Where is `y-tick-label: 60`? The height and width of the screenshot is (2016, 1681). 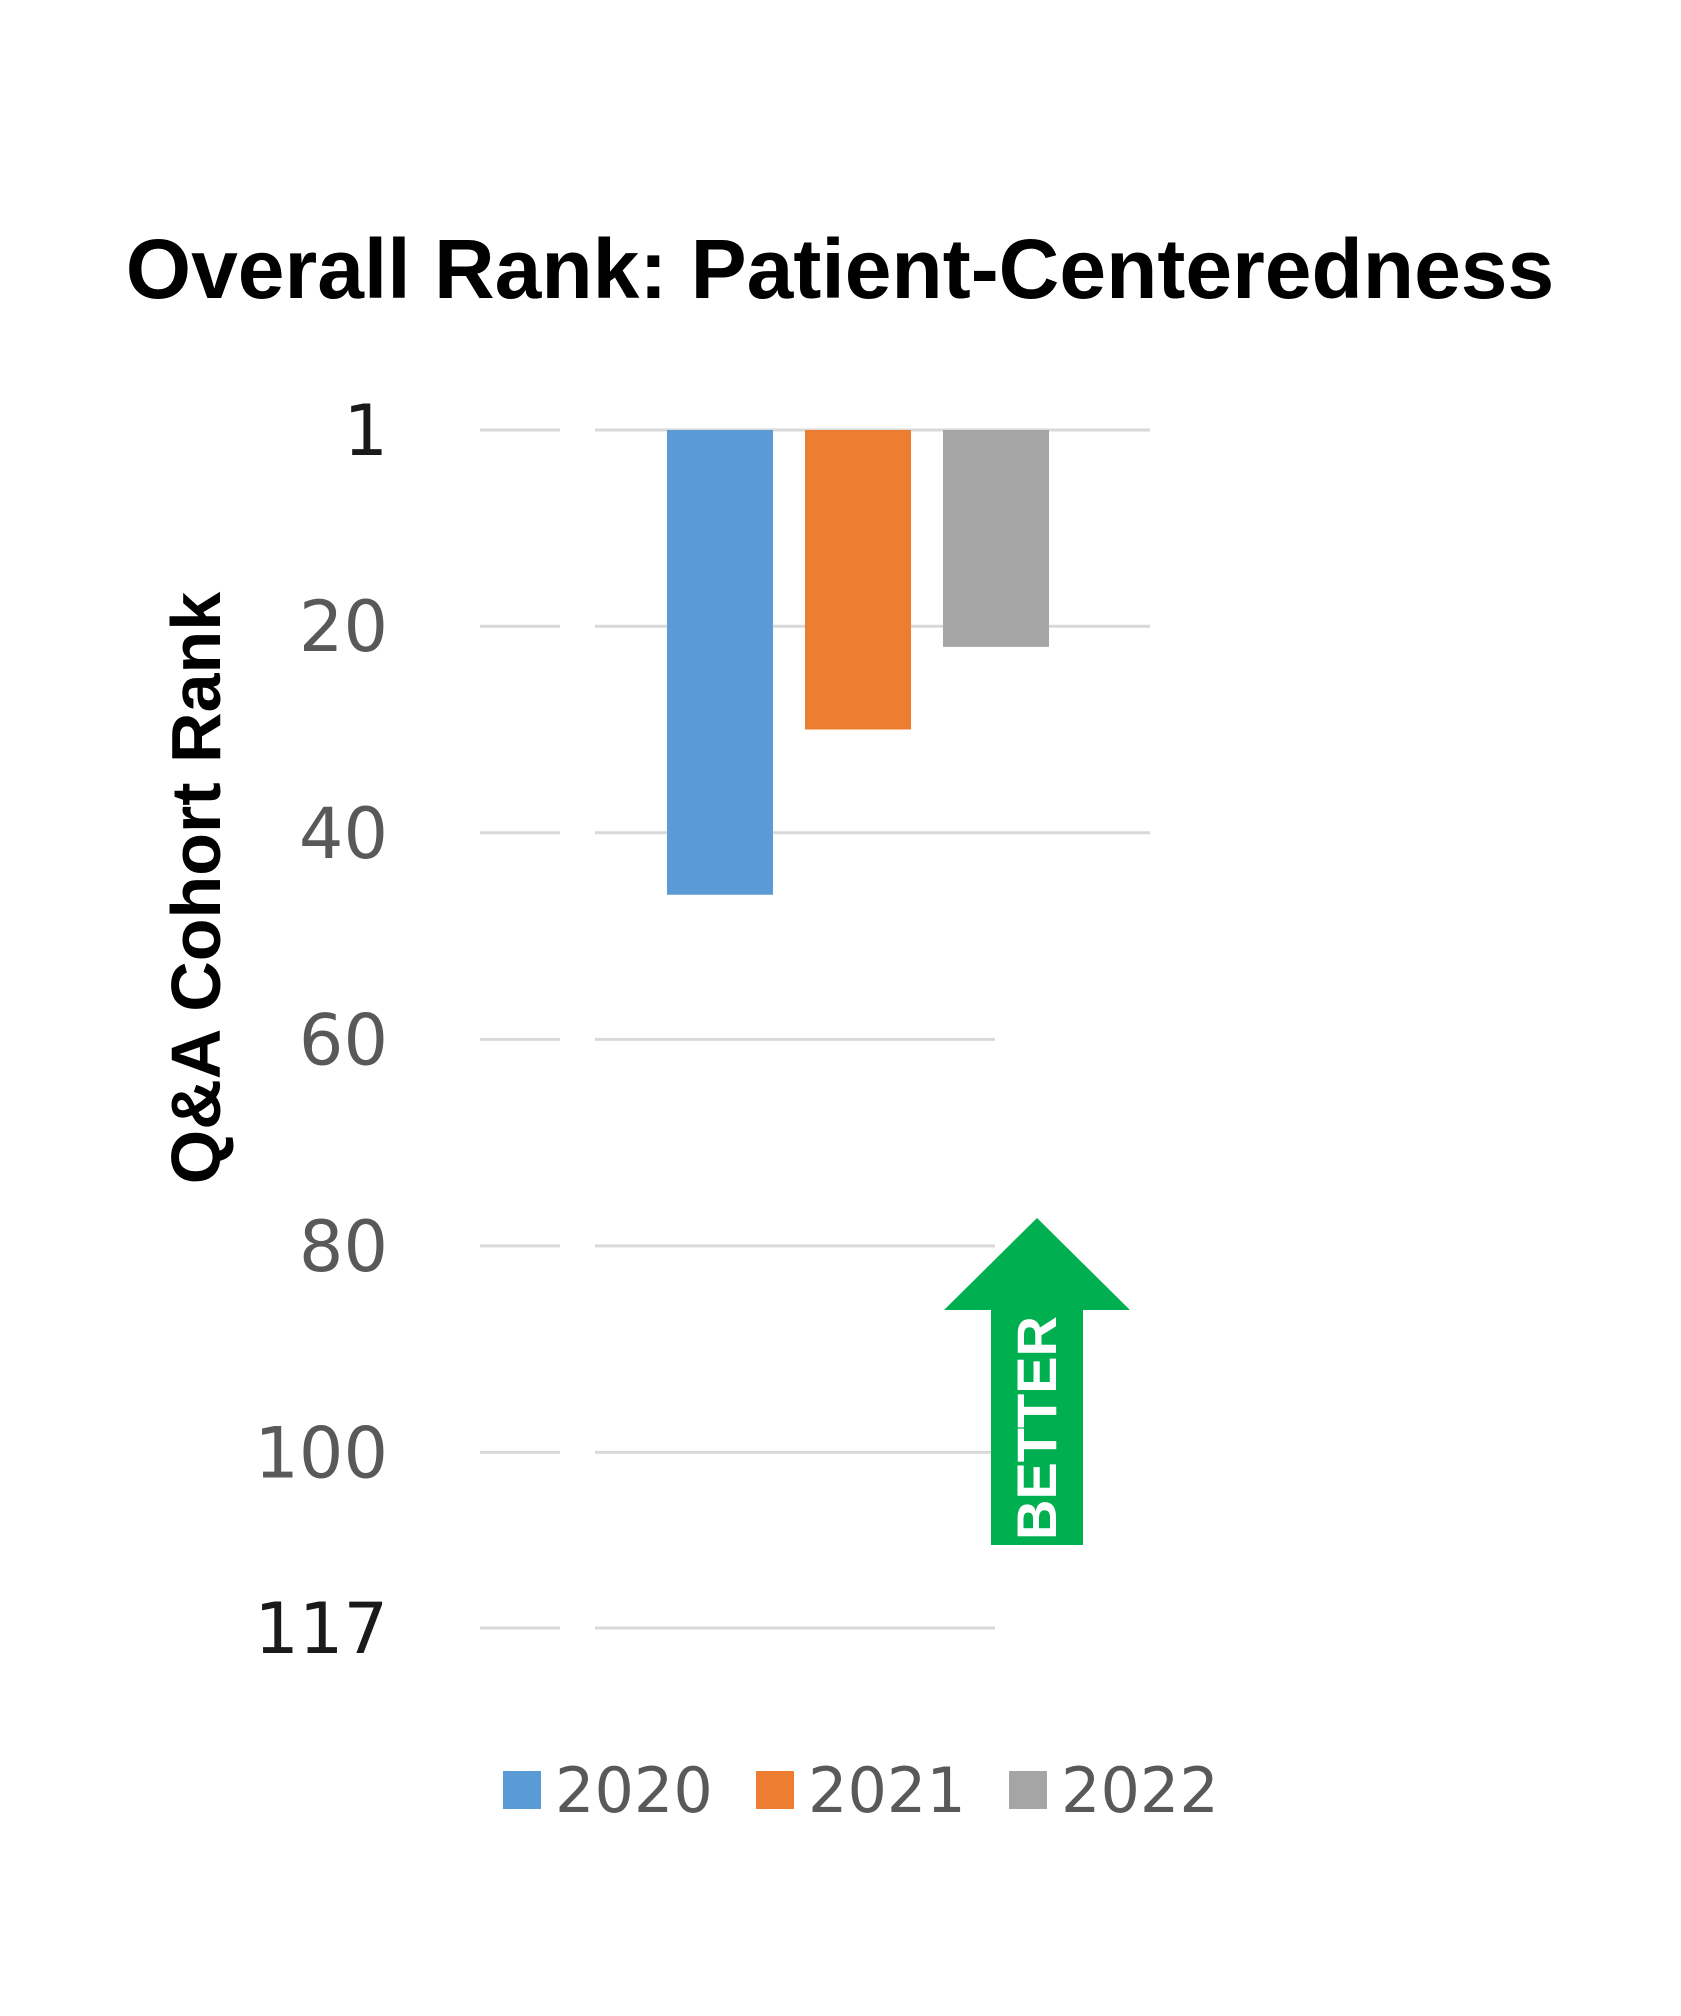
y-tick-label: 60 is located at coordinates (343, 1040).